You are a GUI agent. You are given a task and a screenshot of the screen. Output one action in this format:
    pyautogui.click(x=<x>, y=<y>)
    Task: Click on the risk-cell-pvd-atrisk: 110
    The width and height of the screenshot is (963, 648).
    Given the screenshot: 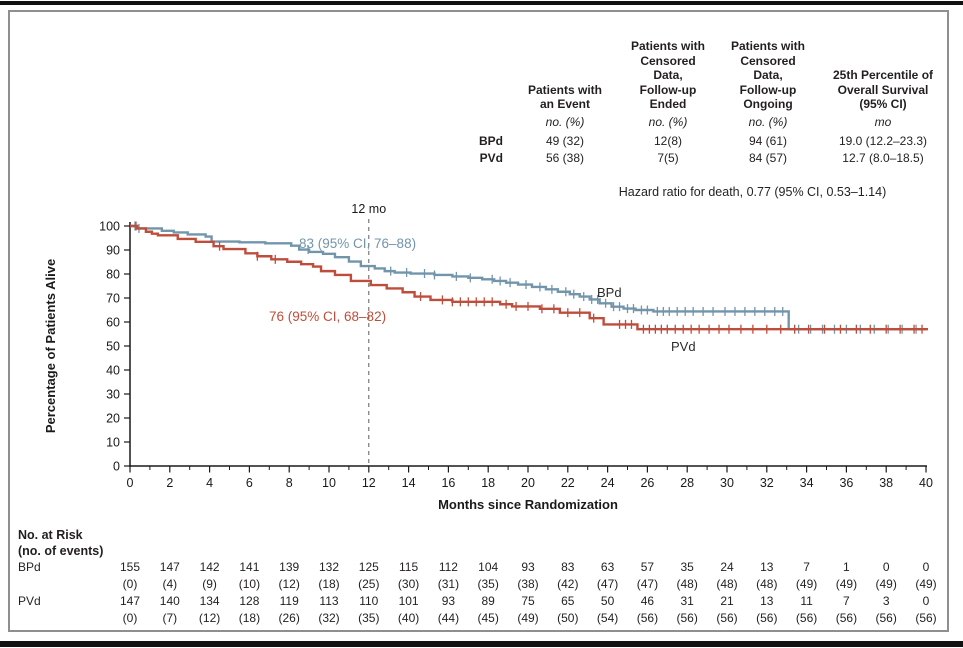 What is the action you would take?
    pyautogui.click(x=369, y=601)
    